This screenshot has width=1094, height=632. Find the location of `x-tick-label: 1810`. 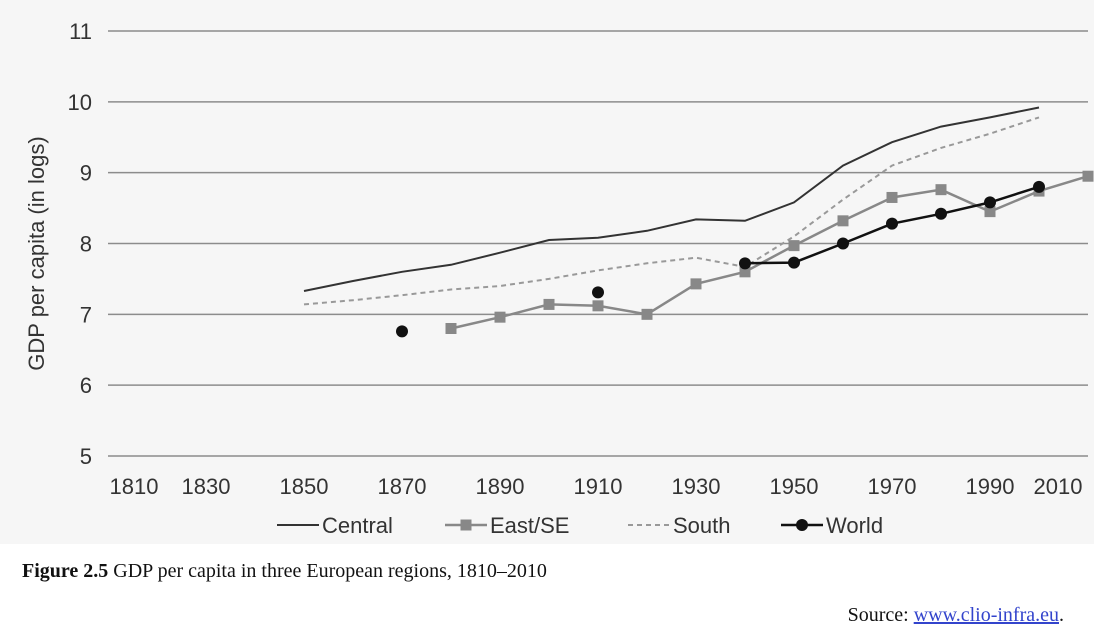

x-tick-label: 1810 is located at coordinates (134, 486).